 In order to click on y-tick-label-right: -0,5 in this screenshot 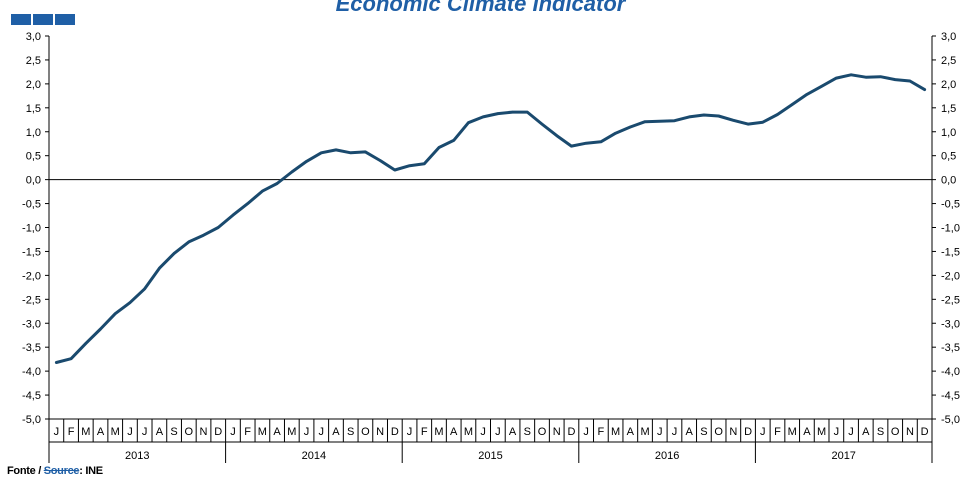, I will do `click(950, 205)`.